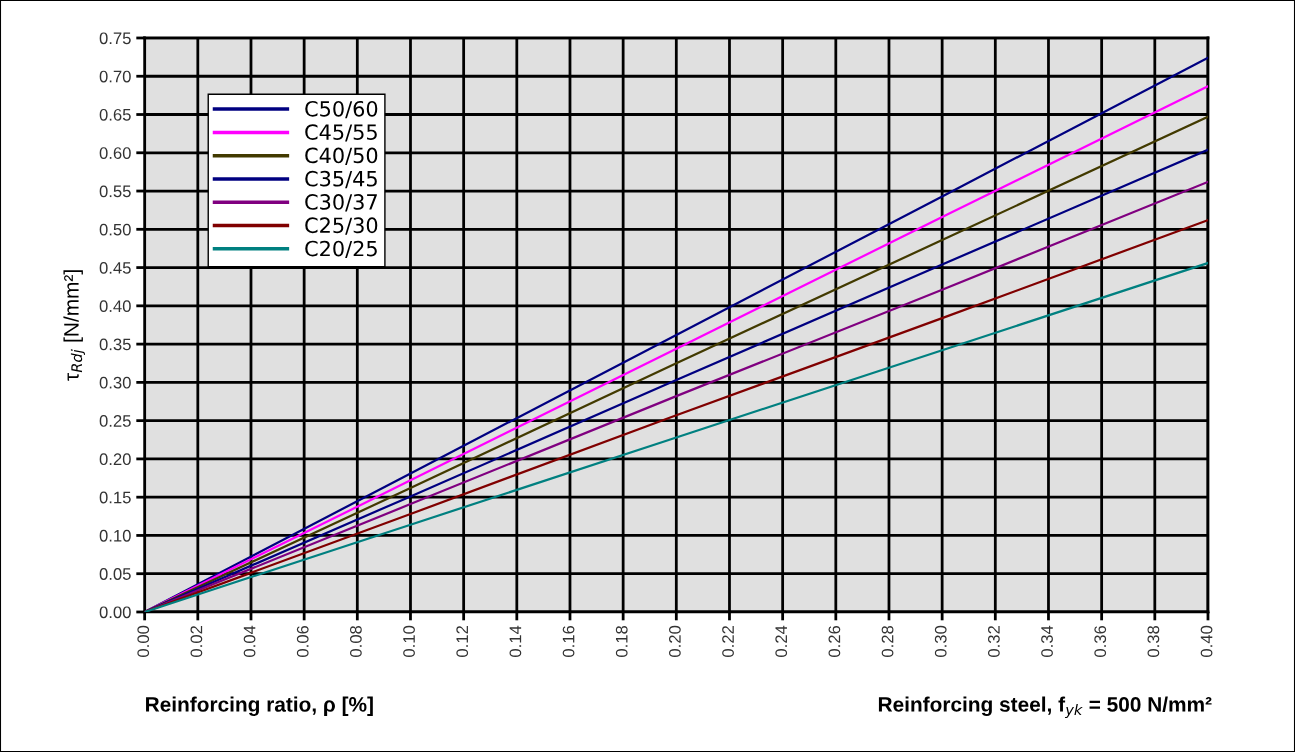  What do you see at coordinates (1045, 707) in the screenshot?
I see `text: Reinforcing steel, f$_{yk}$ = 500 N/mm²` at bounding box center [1045, 707].